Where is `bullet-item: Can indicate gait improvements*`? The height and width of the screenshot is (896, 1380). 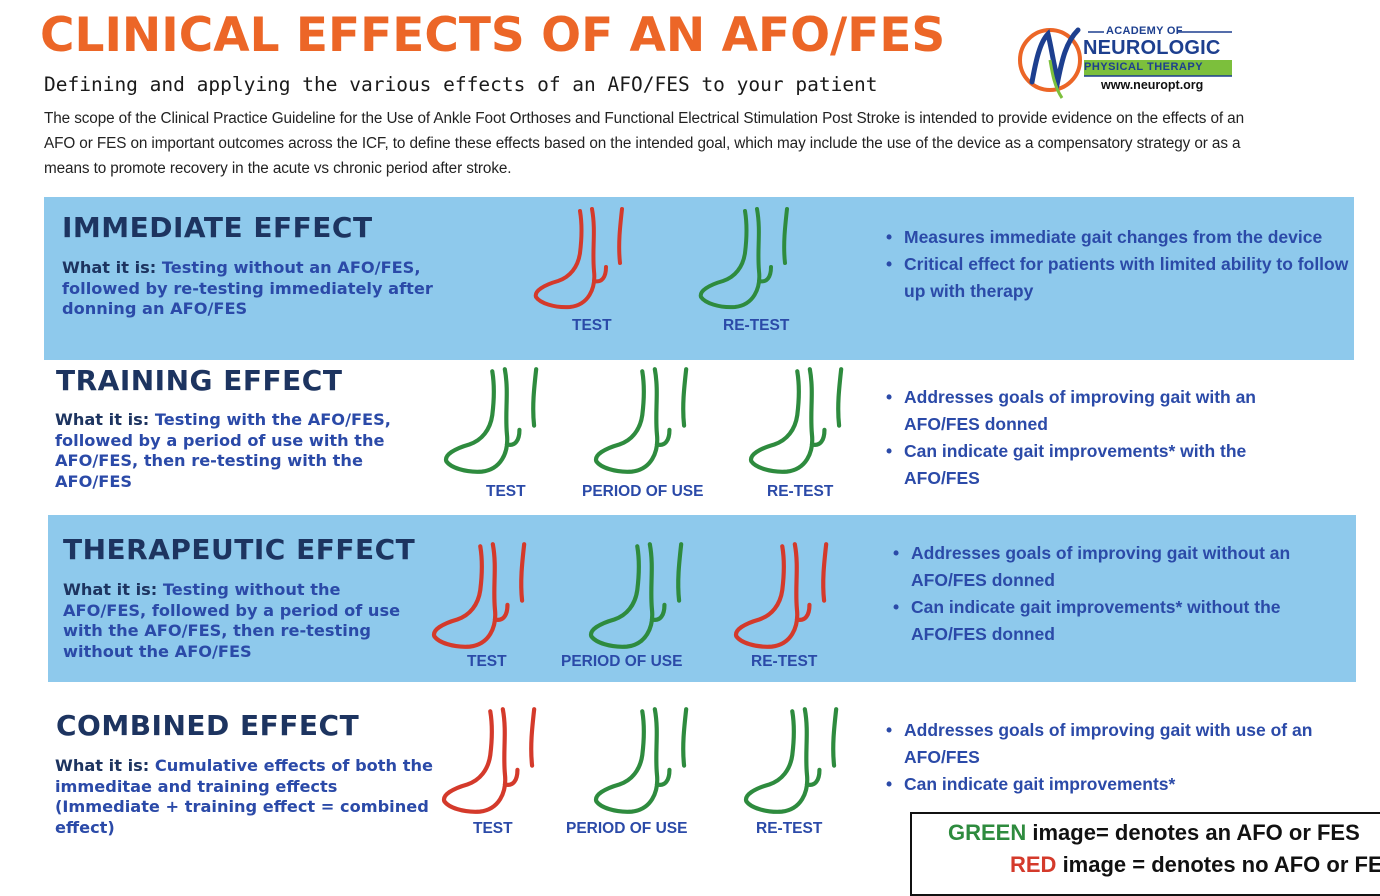 bullet-item: Can indicate gait improvements* is located at coordinates (1106, 784).